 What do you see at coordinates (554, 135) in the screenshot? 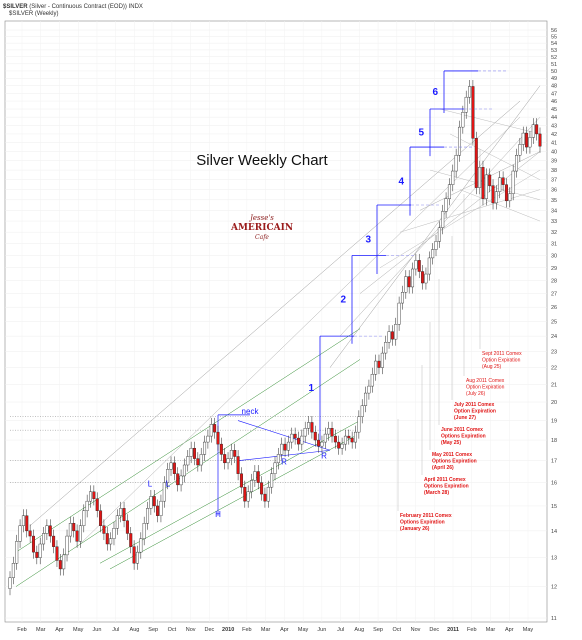
I see `y-tick-label: 42` at bounding box center [554, 135].